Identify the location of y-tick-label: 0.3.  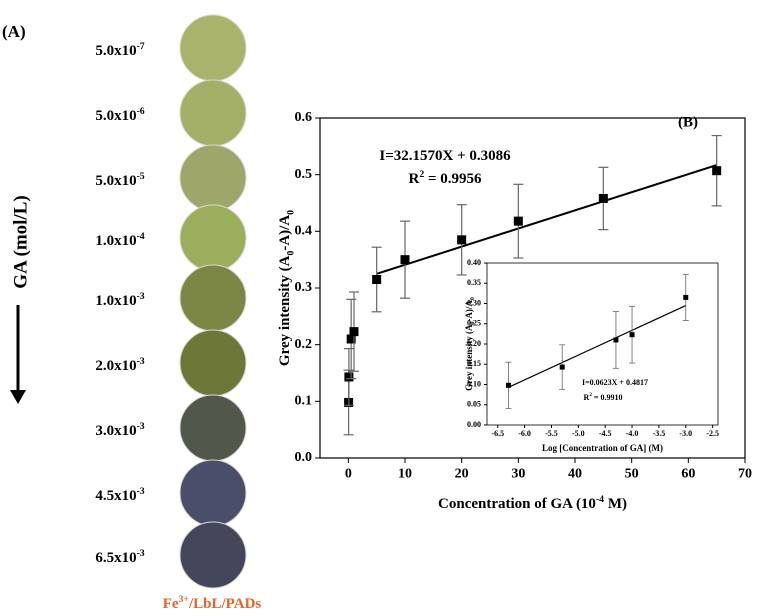
(304, 287).